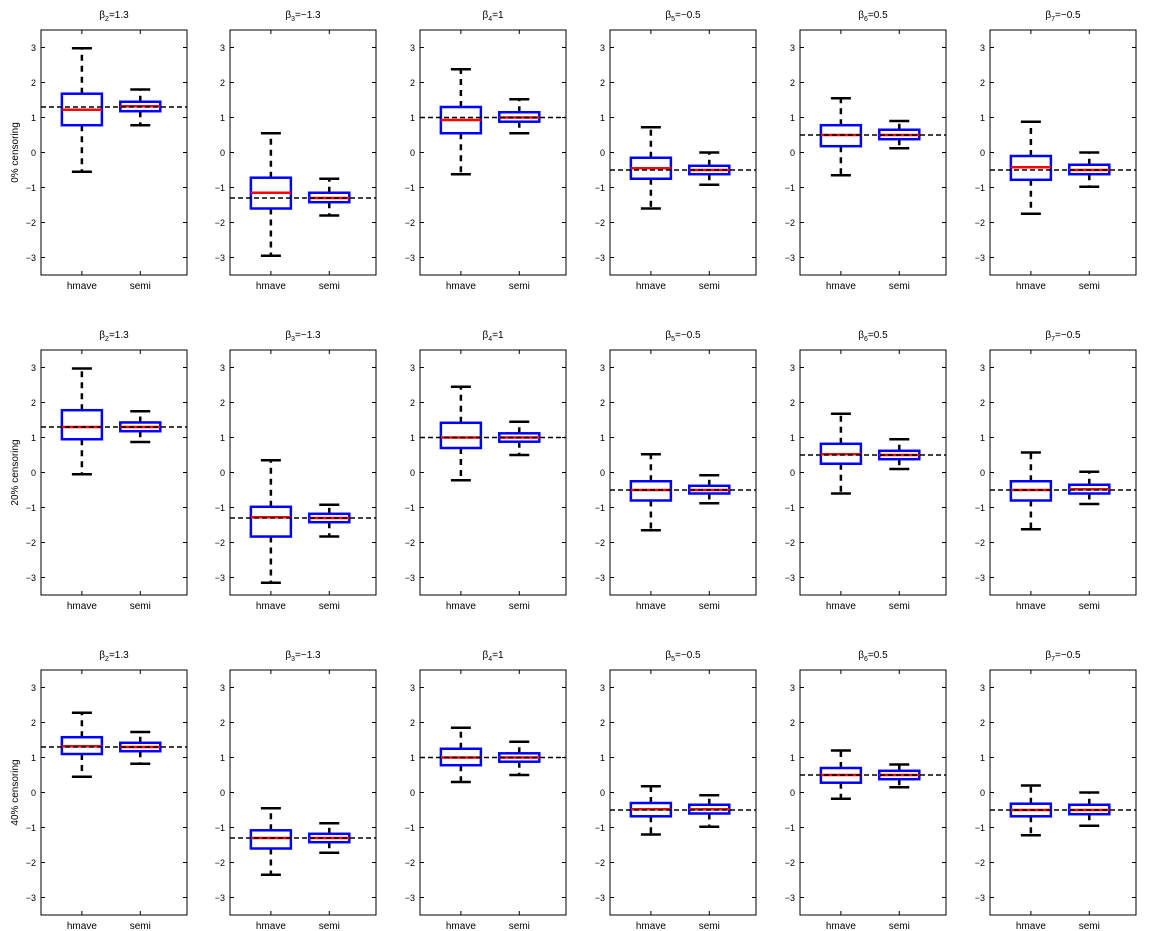 The width and height of the screenshot is (1152, 931). What do you see at coordinates (493, 336) in the screenshot?
I see `panel-title: β4=1` at bounding box center [493, 336].